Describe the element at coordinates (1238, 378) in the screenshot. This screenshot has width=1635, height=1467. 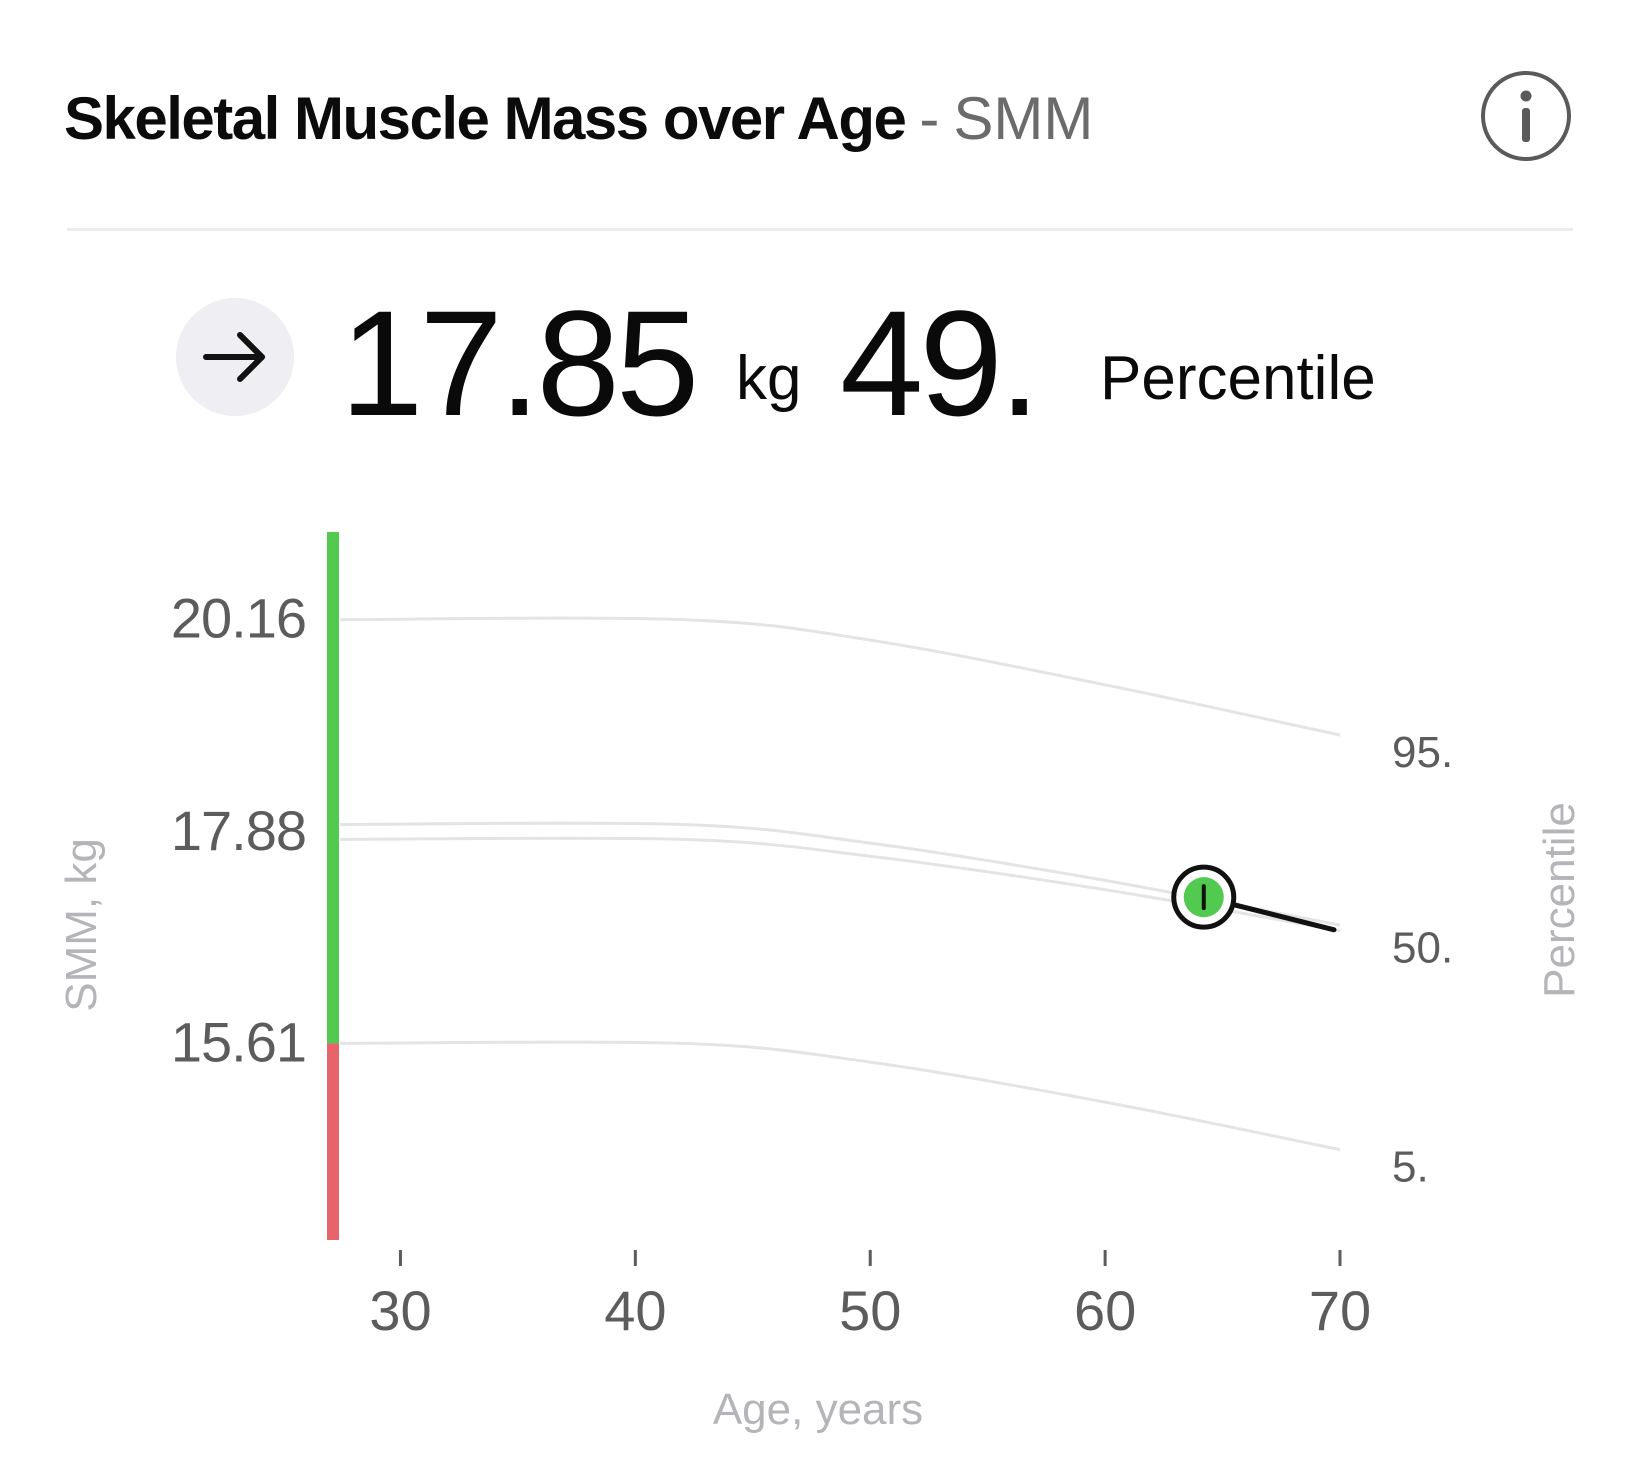
I see `percentile-label: Percentile` at that location.